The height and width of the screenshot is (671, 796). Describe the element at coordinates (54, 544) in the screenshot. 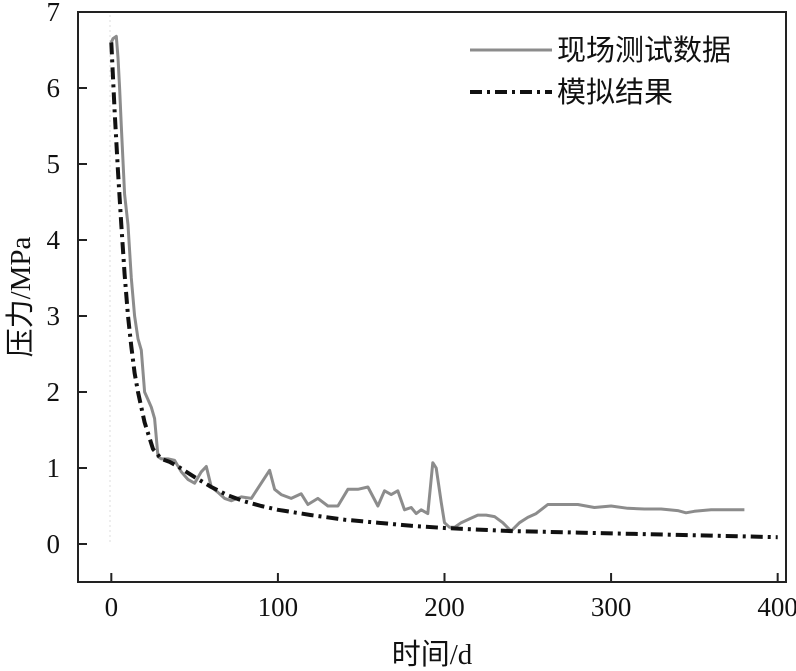

I see `y-tick-label: 0` at that location.